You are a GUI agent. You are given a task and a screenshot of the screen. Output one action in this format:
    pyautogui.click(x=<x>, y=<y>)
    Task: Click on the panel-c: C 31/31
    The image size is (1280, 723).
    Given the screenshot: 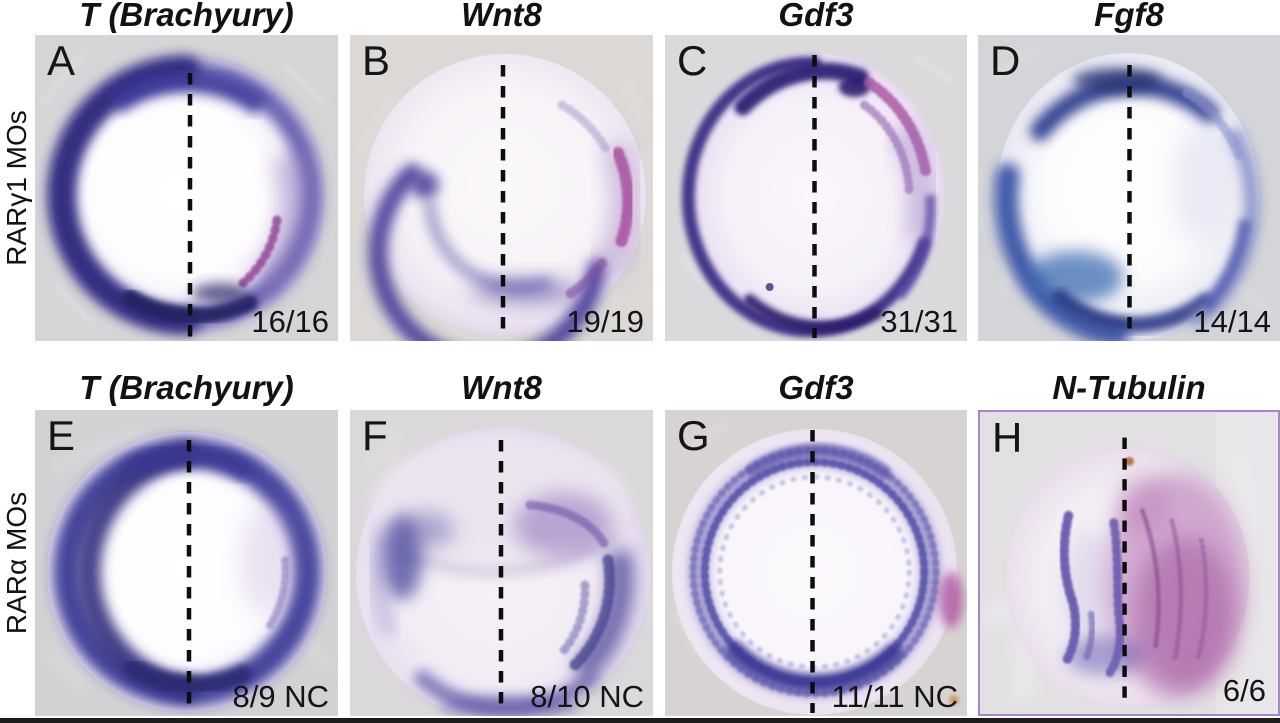 What is the action you would take?
    pyautogui.click(x=816, y=188)
    